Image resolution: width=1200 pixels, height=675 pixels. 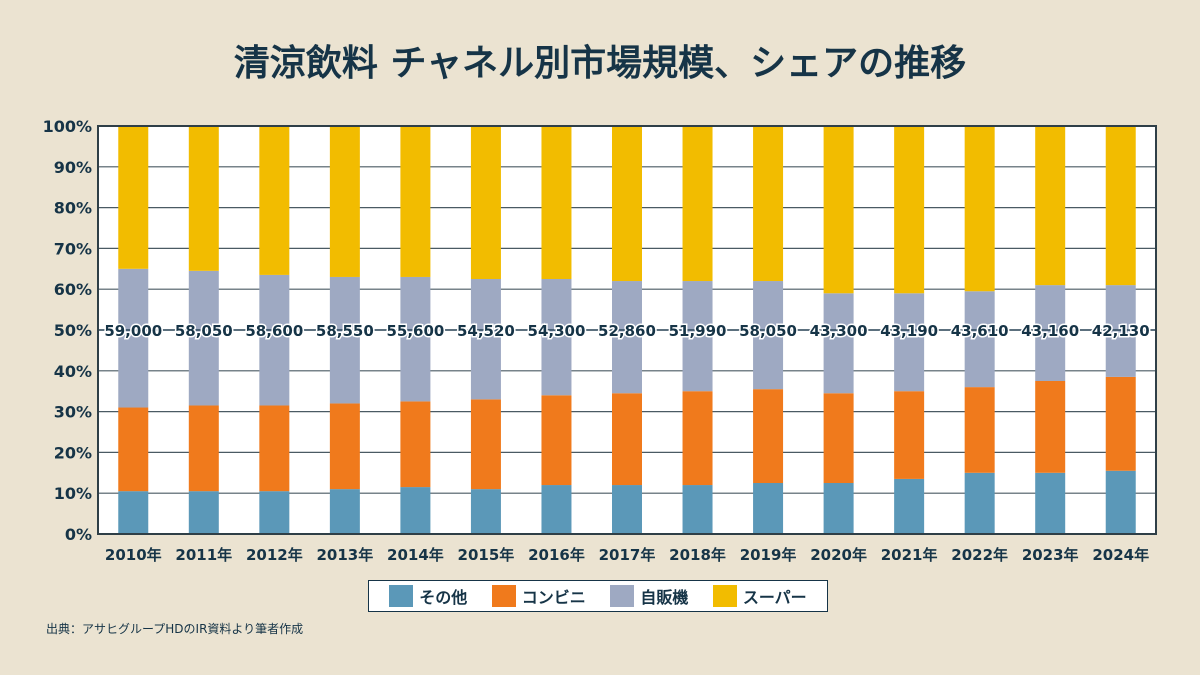 I want to click on legend-label-vending: 自販機, so click(x=664, y=597).